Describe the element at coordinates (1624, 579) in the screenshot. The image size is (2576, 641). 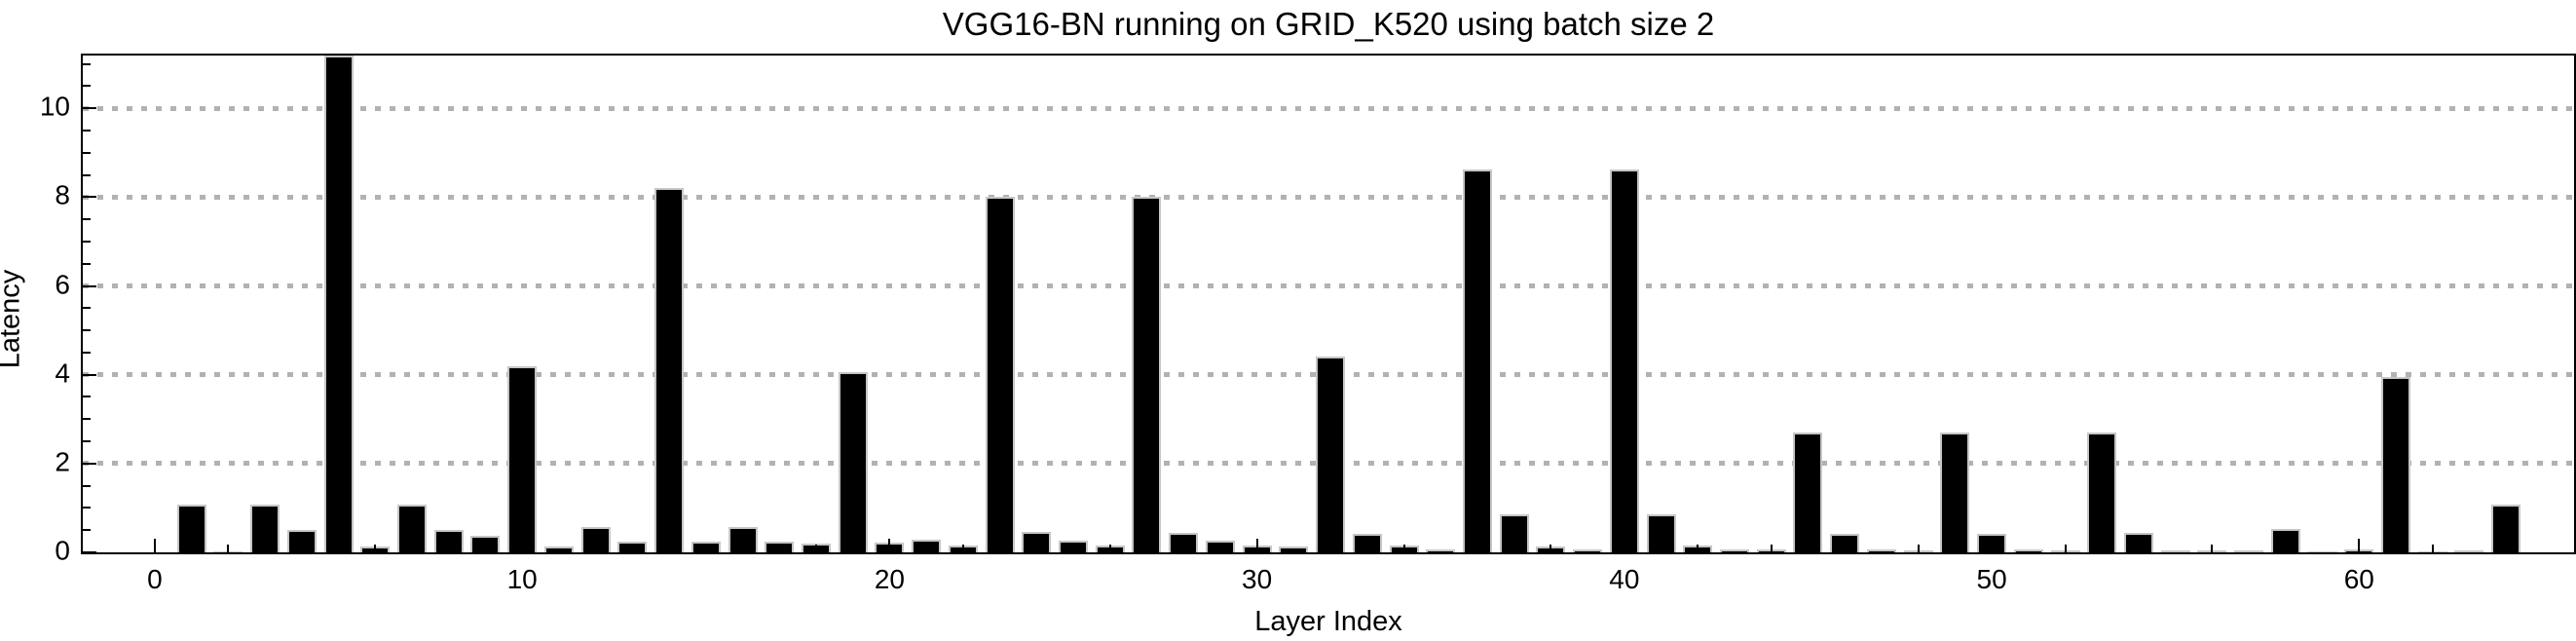
I see `x-tick-label-40: 40` at that location.